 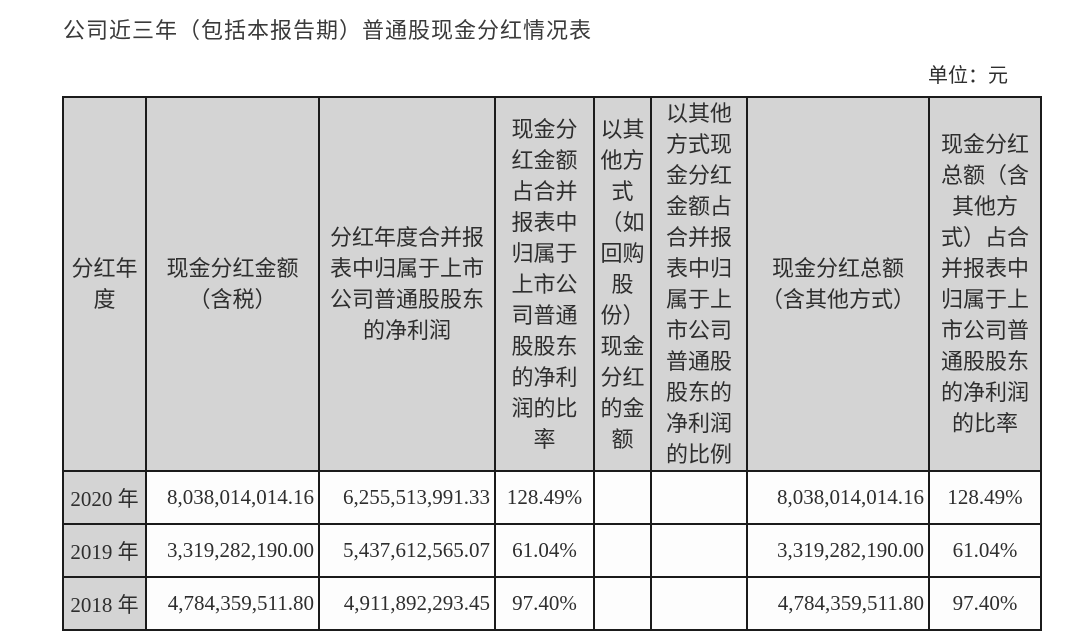 I want to click on other-amount-2019, so click(x=622, y=550).